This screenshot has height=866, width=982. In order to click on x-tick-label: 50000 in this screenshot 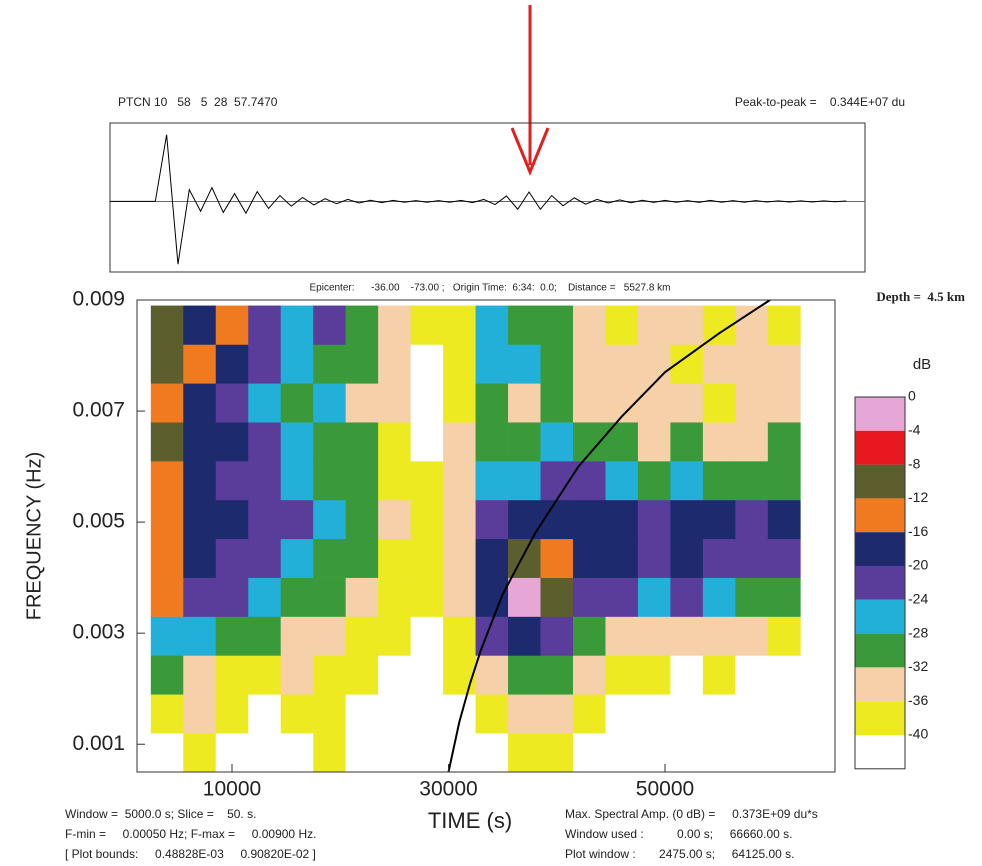, I will do `click(665, 789)`.